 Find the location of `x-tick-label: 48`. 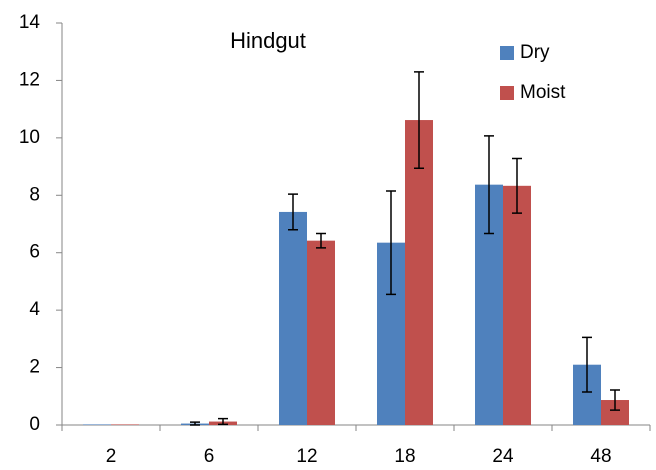

x-tick-label: 48 is located at coordinates (600, 456).